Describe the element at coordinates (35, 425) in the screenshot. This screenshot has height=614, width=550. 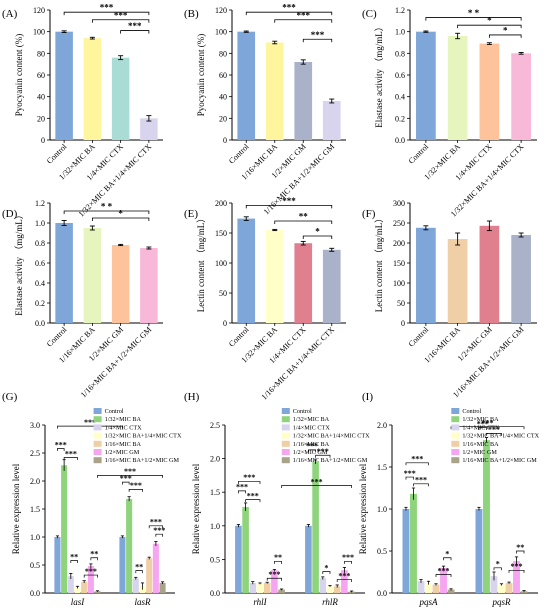
I see `y-tick-label: 3.0` at that location.